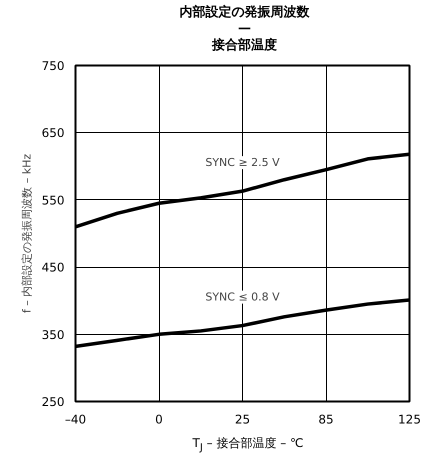  What do you see at coordinates (245, 29) in the screenshot?
I see `chart-title: 内部設定の発振周波数 — 接合部温度` at bounding box center [245, 29].